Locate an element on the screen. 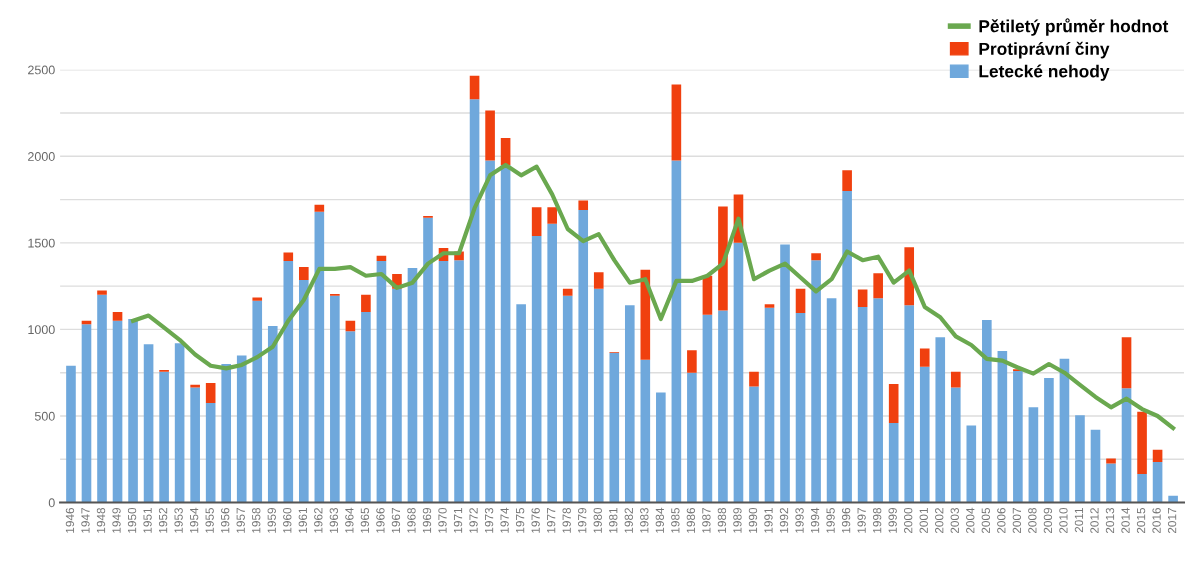  x-tick-label: 2001 is located at coordinates (923, 521).